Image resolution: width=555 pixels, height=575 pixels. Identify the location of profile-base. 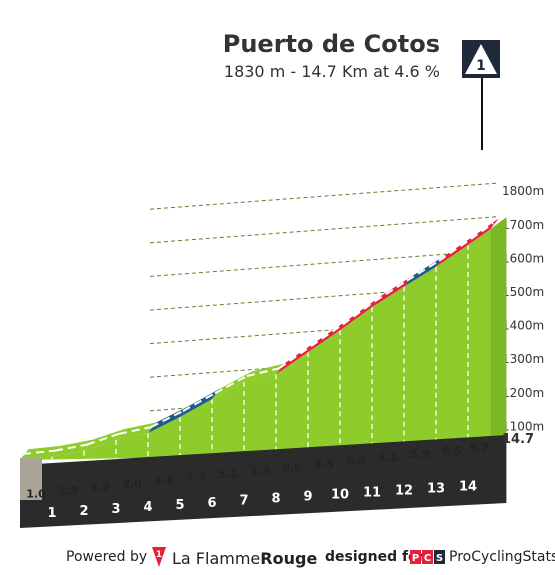
(263, 481).